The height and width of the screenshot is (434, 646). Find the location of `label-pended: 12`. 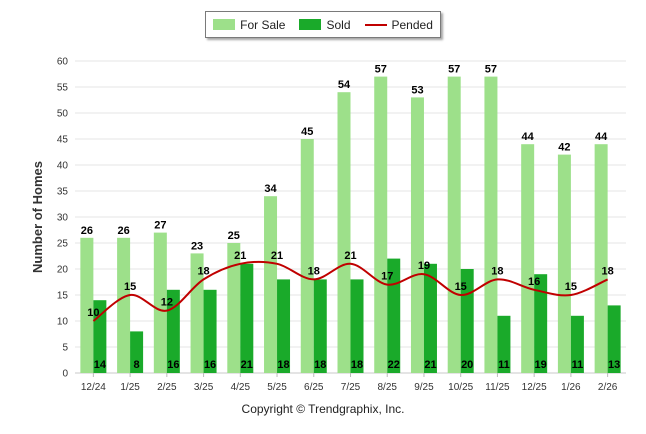

label-pended: 12 is located at coordinates (167, 303).